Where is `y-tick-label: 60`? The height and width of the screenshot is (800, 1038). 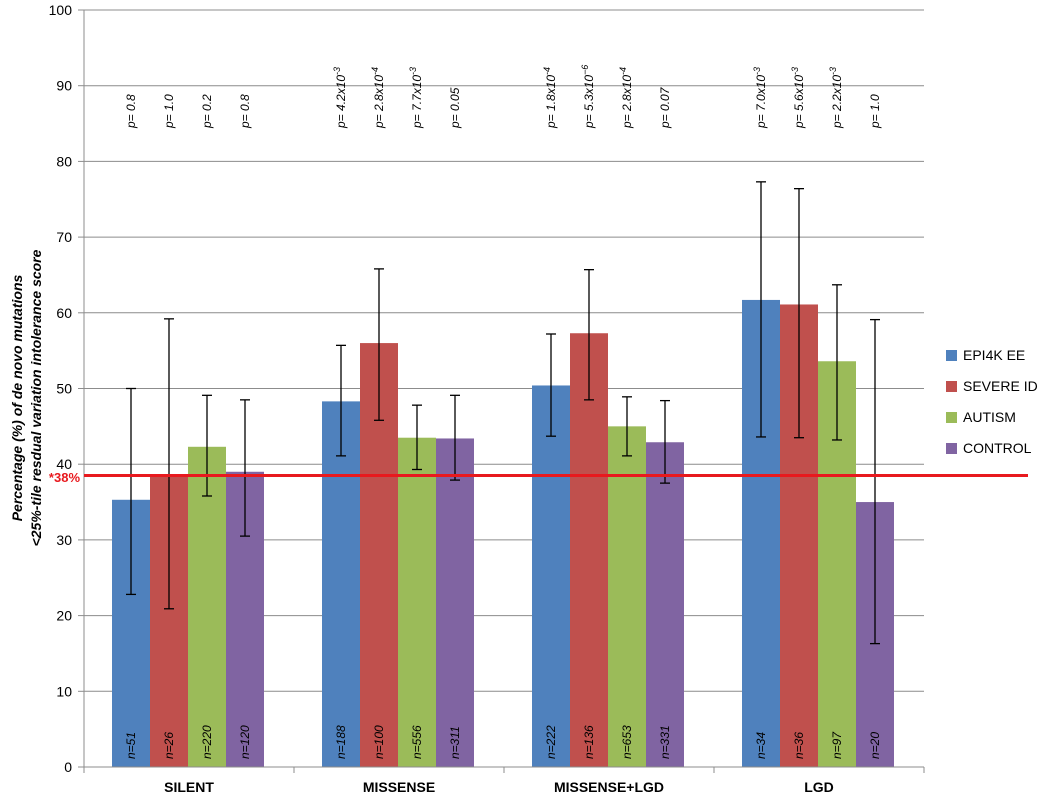
y-tick-label: 60 is located at coordinates (64, 313).